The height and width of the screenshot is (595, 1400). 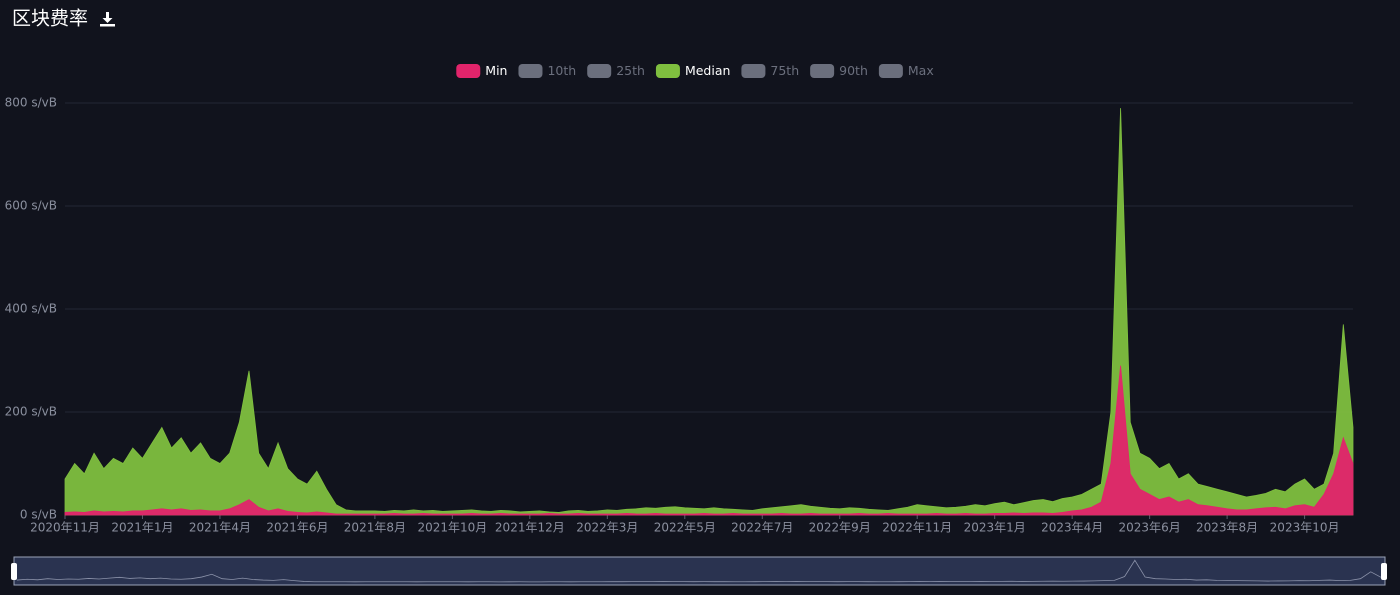 What do you see at coordinates (995, 528) in the screenshot?
I see `x-tick-label: 2023年1月` at bounding box center [995, 528].